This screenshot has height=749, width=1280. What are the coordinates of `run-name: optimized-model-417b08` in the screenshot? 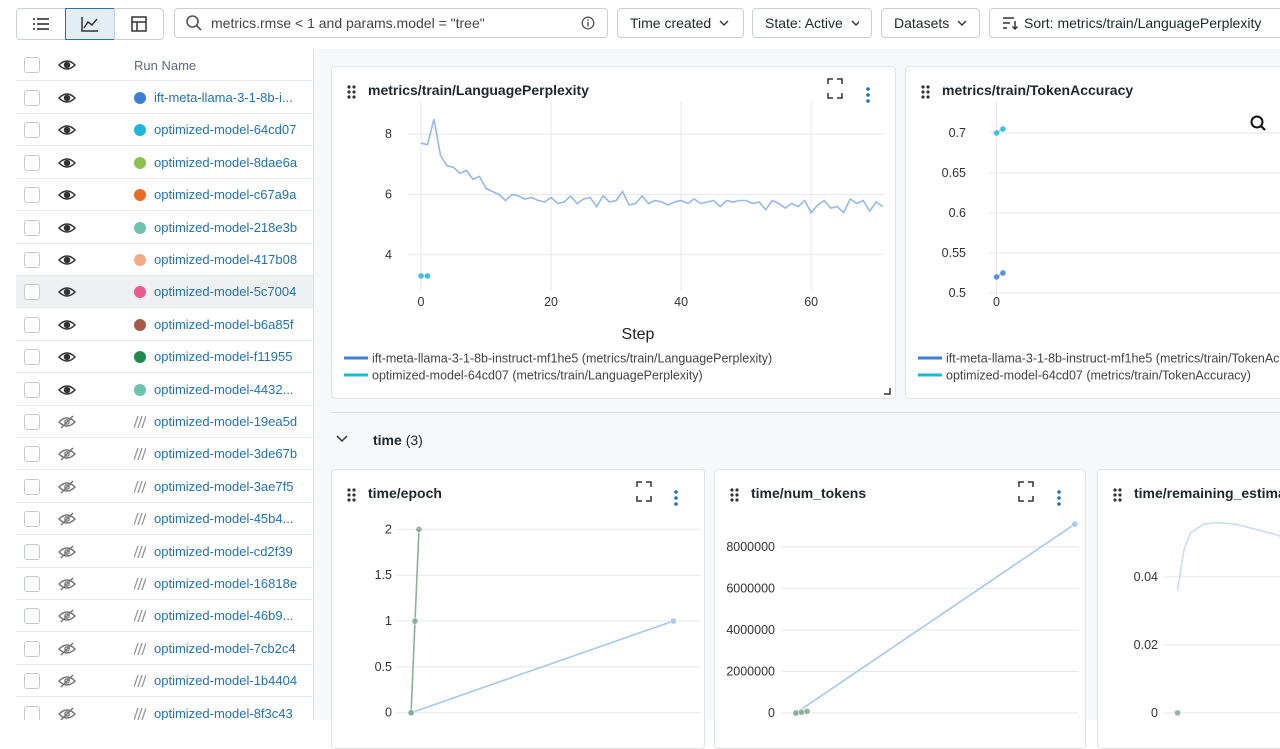 It's located at (225, 259).